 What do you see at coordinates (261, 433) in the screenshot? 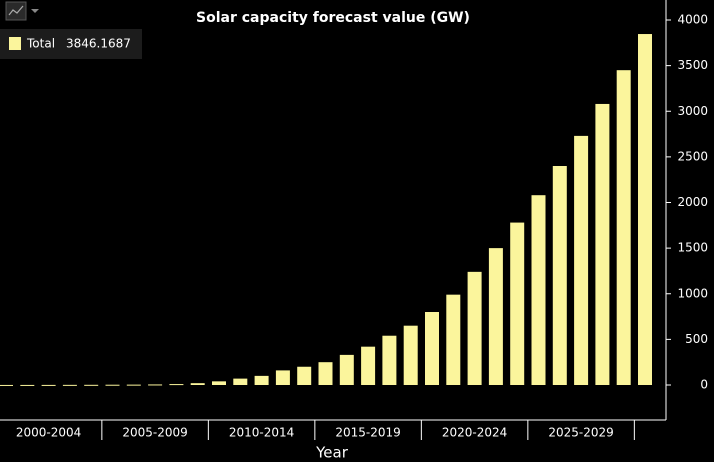
I see `x-tick-label: 2010-2014` at bounding box center [261, 433].